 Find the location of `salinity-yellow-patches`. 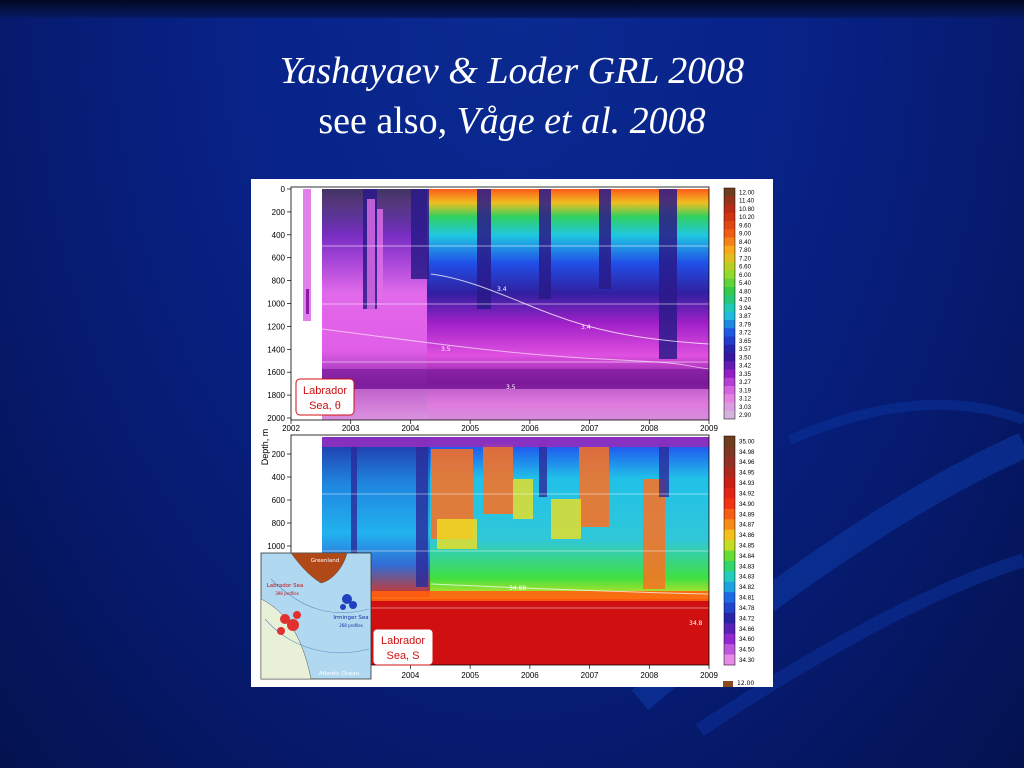

salinity-yellow-patches is located at coordinates (509, 514).